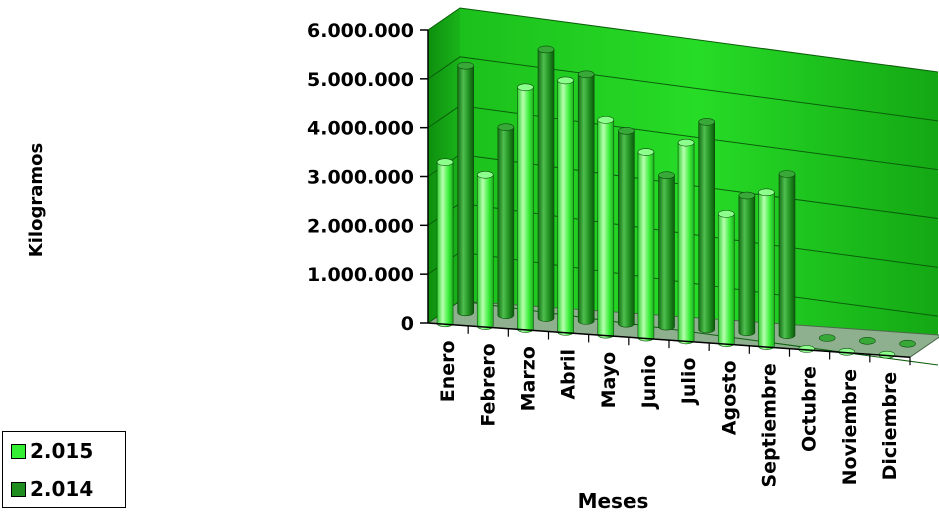  Describe the element at coordinates (360, 31) in the screenshot. I see `y-tick-label: 6.000.000` at that location.